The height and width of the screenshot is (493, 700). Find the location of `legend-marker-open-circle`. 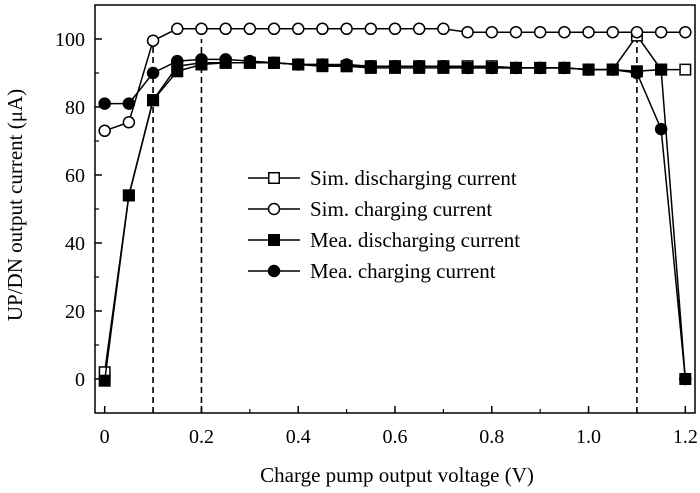

legend-marker-open-circle is located at coordinates (274, 209).